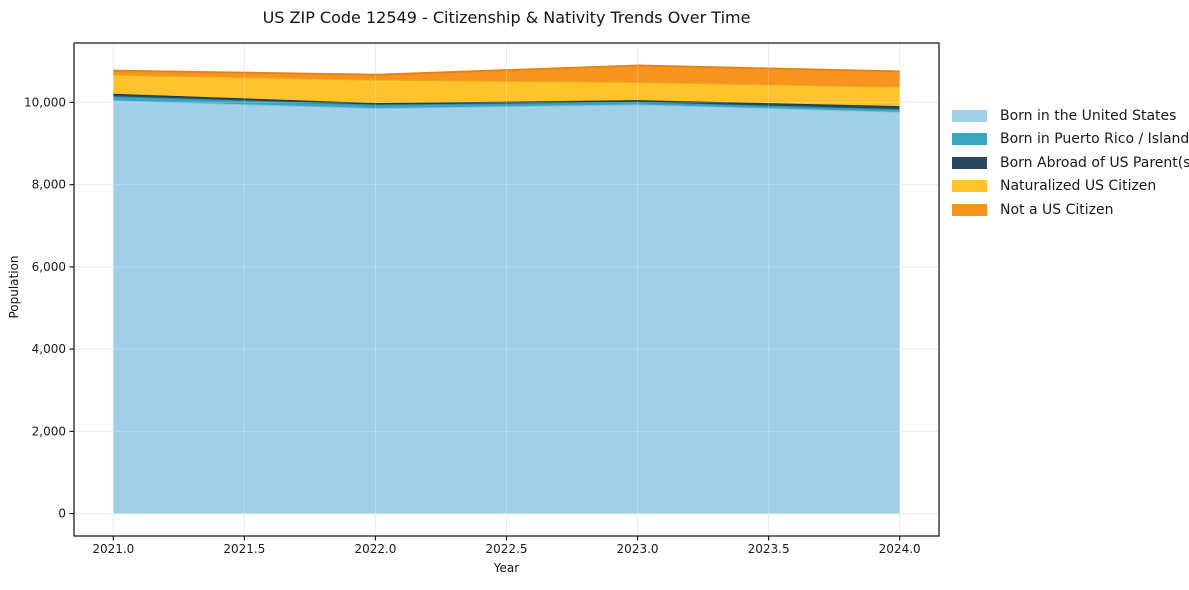 This screenshot has width=1189, height=590. I want to click on x-axis-label: Year, so click(506, 568).